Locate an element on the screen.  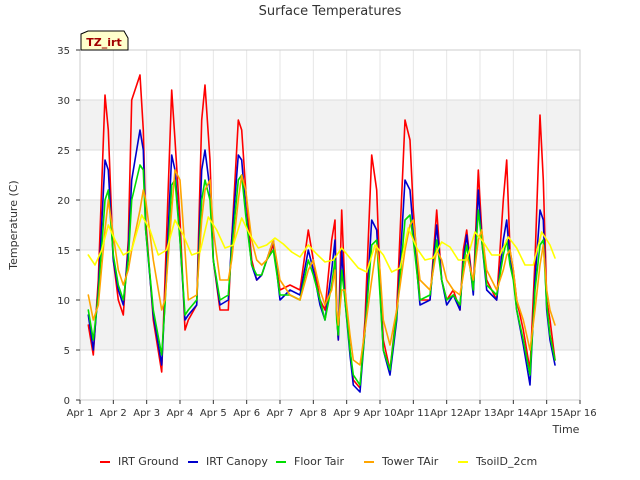
x-tick-label: Apr 3 is located at coordinates (146, 413).